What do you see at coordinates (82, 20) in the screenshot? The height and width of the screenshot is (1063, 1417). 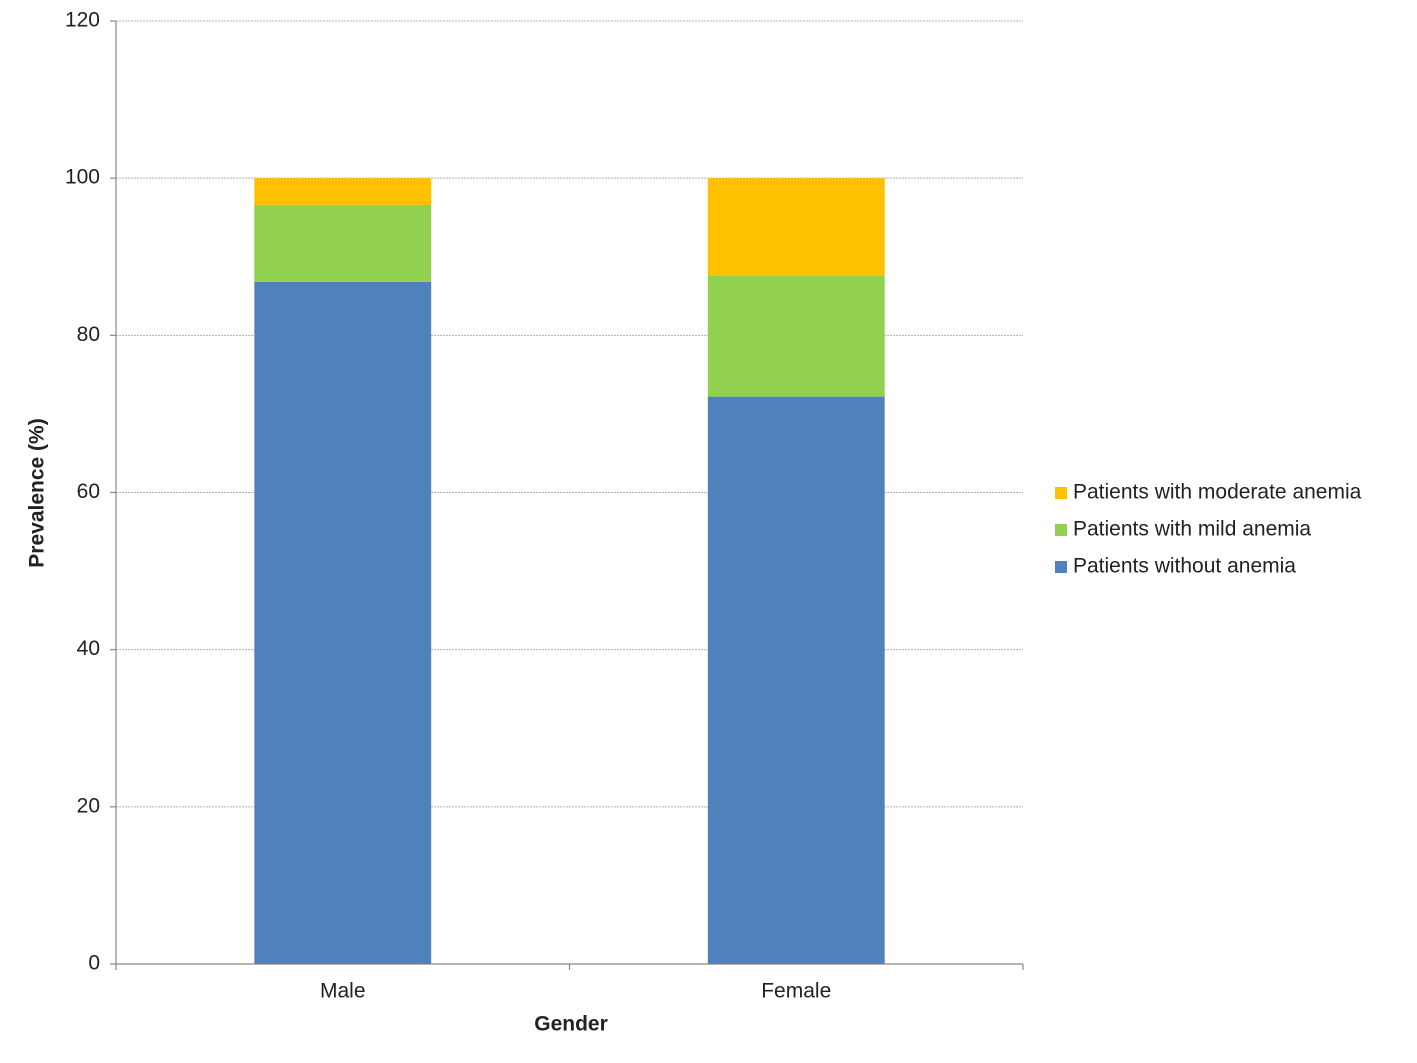 I see `y-tick-label: 120` at bounding box center [82, 20].